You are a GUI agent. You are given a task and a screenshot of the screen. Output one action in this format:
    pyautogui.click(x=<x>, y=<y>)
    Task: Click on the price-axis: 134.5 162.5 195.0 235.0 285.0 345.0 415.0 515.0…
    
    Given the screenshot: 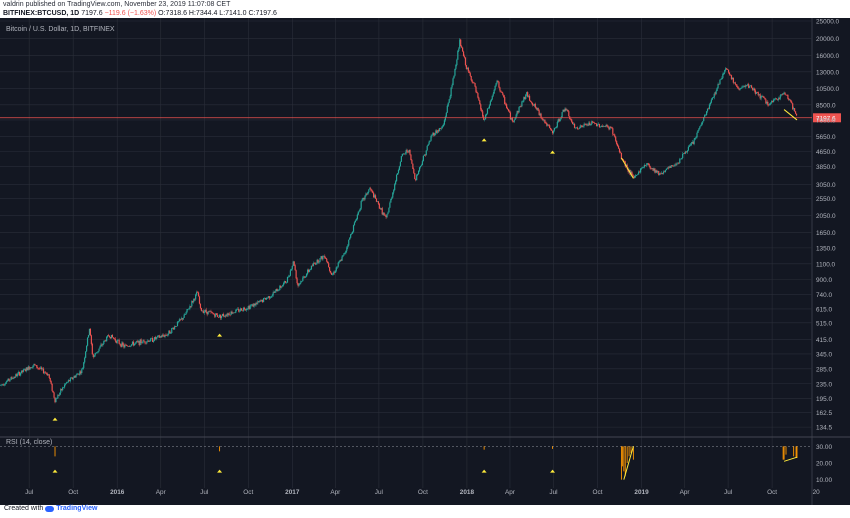 What is the action you would take?
    pyautogui.click(x=828, y=225)
    